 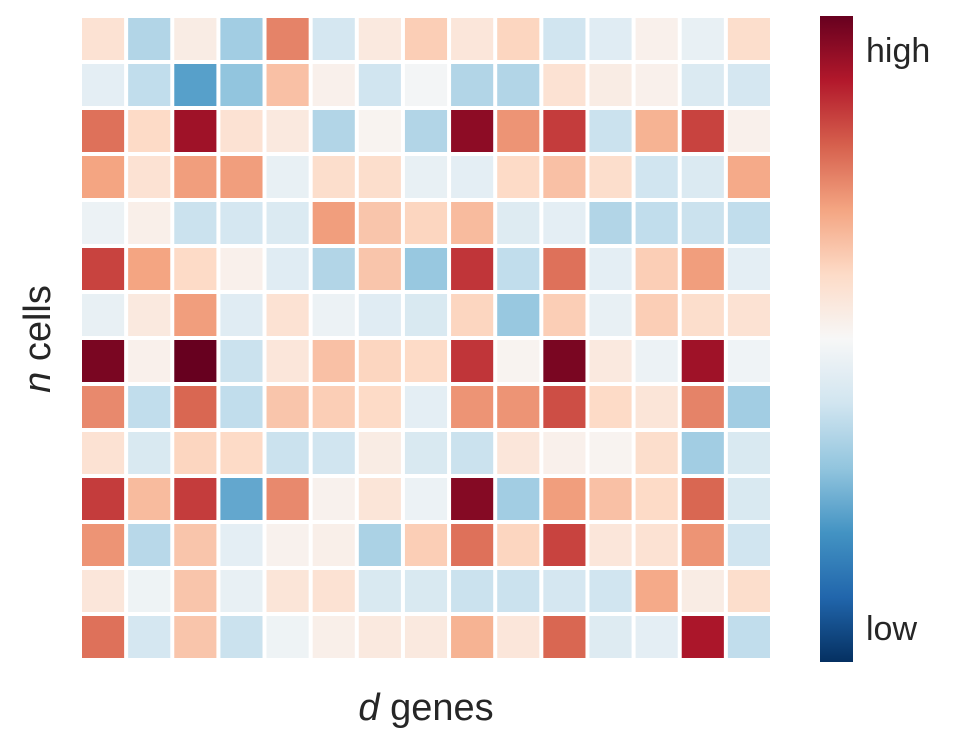 I want to click on heatmap-cell-r12-c11, so click(x=610, y=591).